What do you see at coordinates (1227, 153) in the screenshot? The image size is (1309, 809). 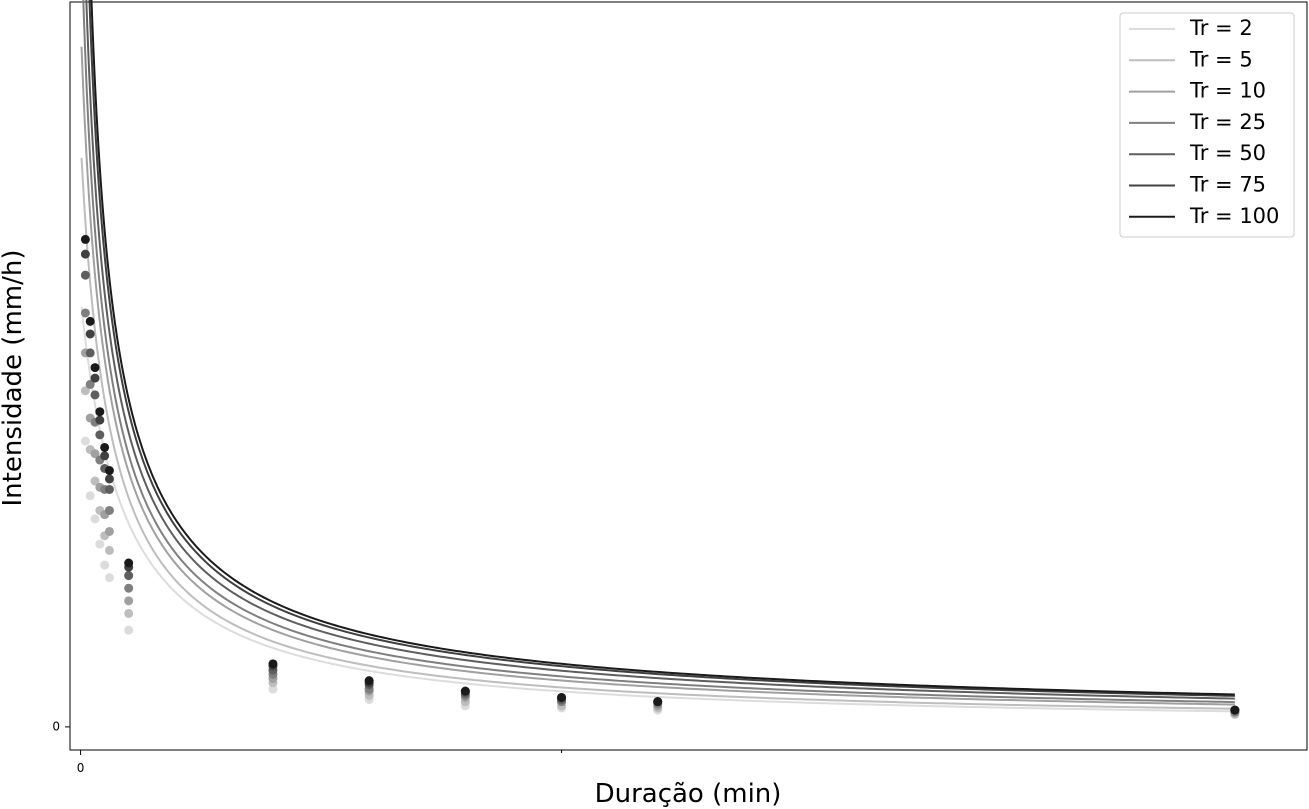 I see `legend-label: Tr = 50` at bounding box center [1227, 153].